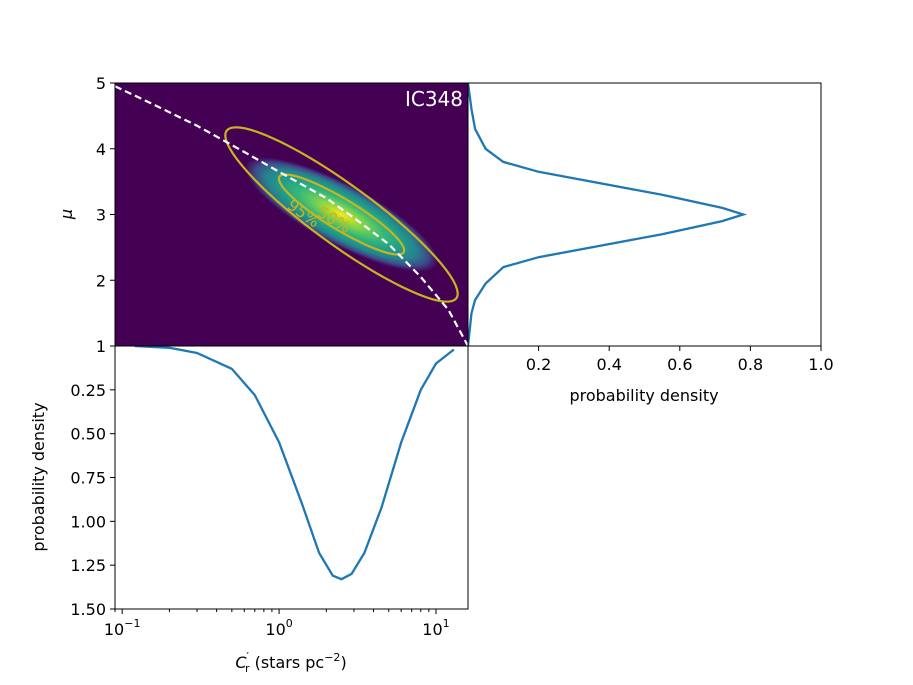  I want to click on cr-x-tick-exp: 1, so click(446, 623).